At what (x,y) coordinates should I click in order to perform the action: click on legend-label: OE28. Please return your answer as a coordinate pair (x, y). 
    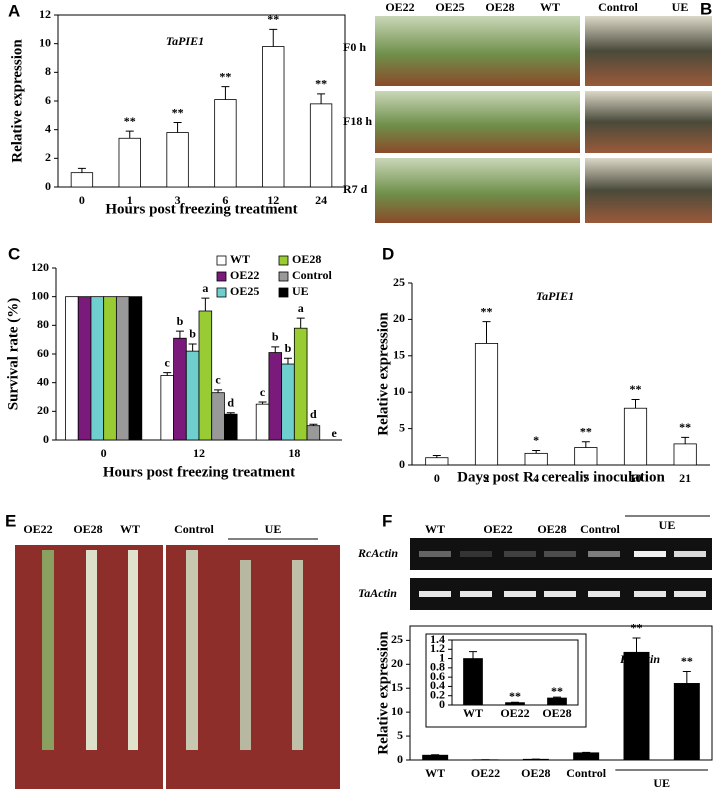
    Looking at the image, I should click on (306, 259).